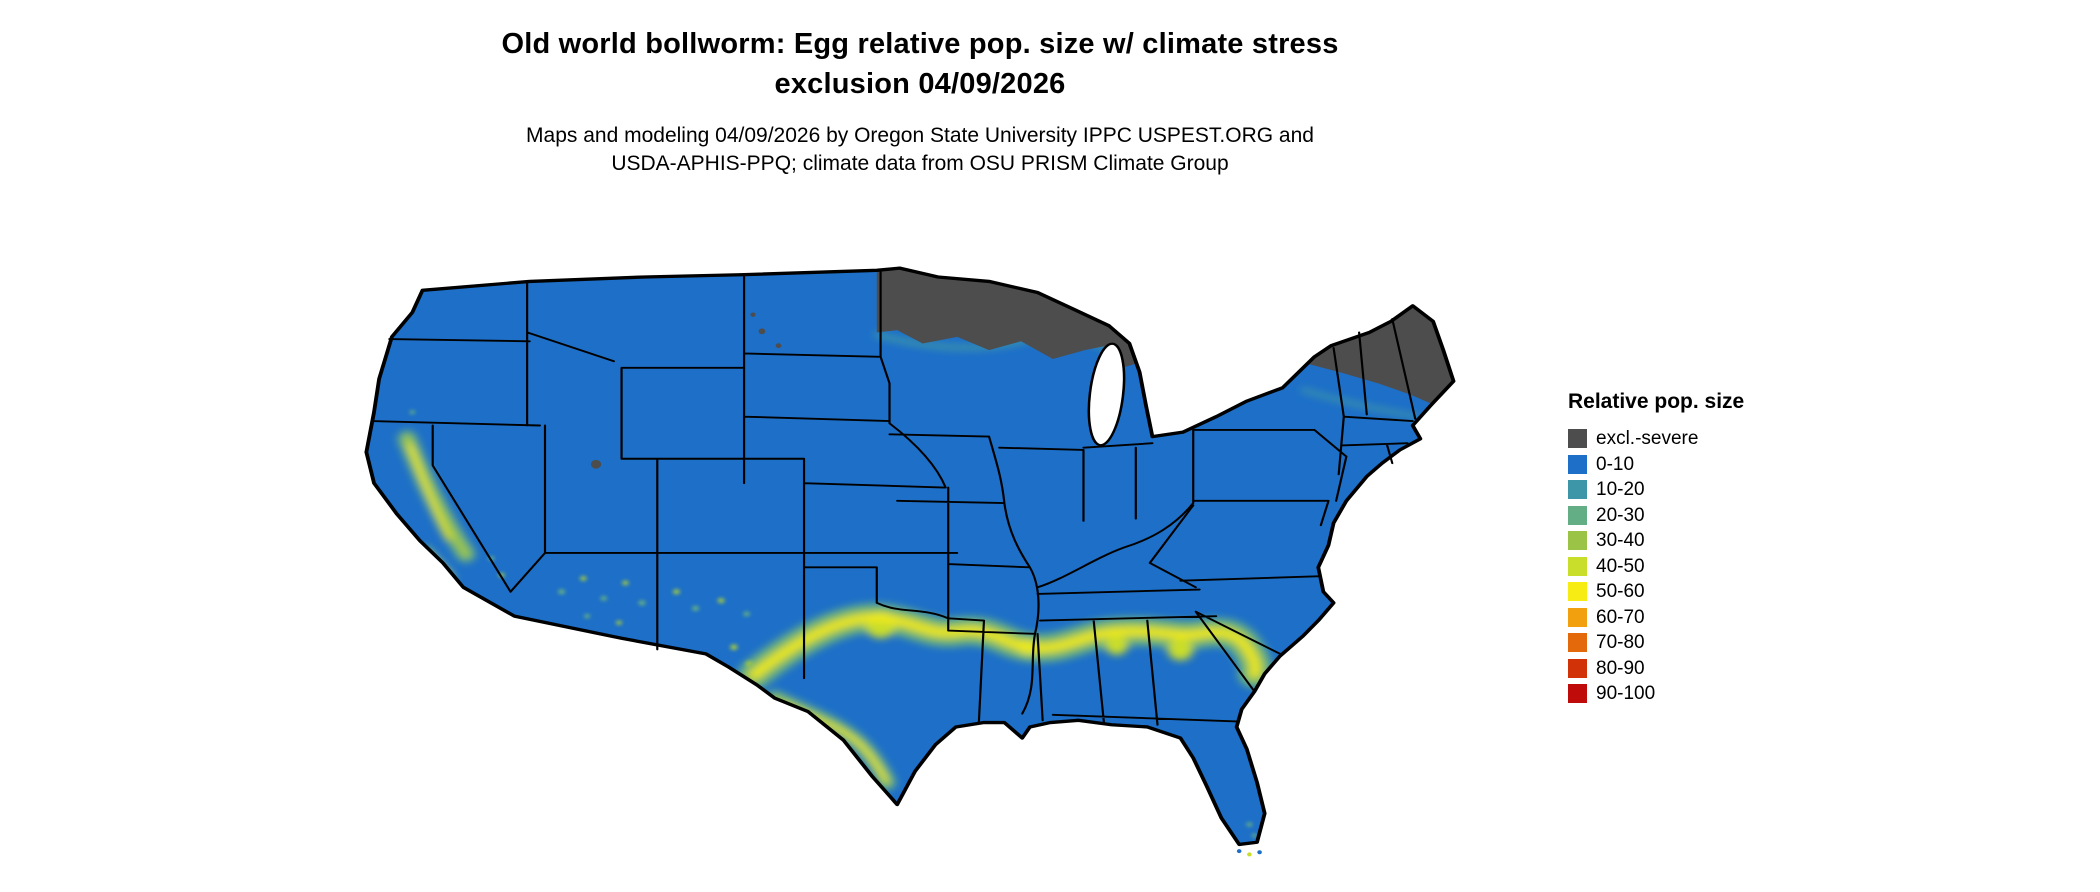 This screenshot has width=2100, height=892. Describe the element at coordinates (596, 464) in the screenshot. I see `great-salt-lake` at that location.